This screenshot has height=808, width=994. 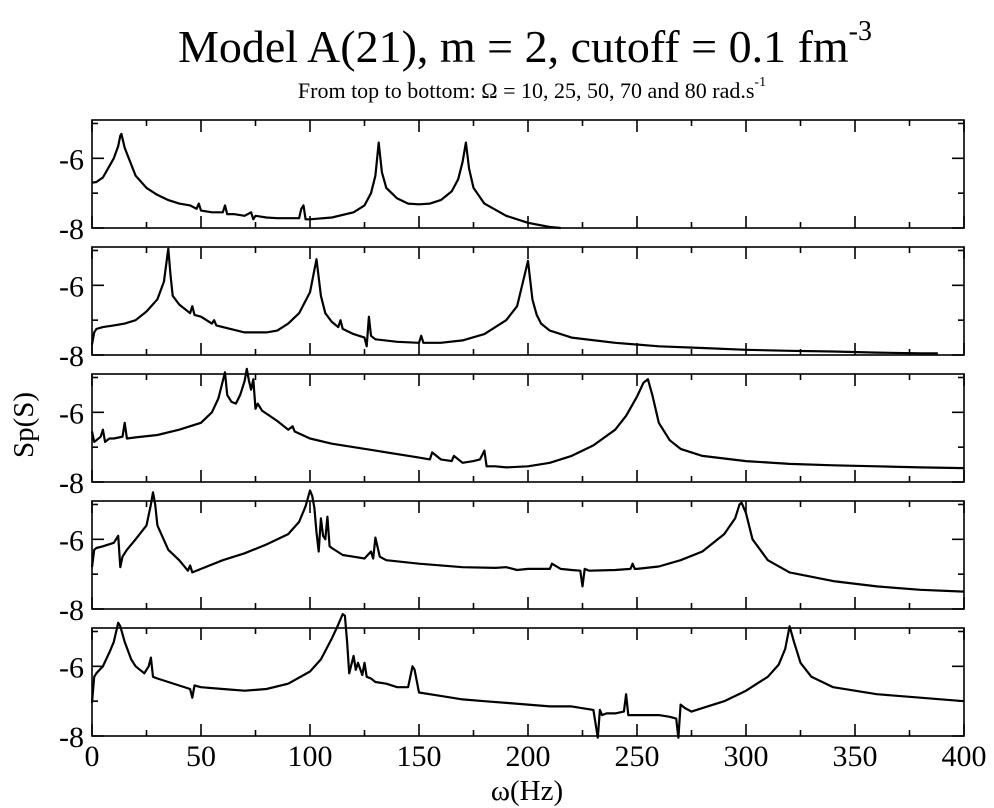 I want to click on x-tick-label: 50, so click(x=201, y=756).